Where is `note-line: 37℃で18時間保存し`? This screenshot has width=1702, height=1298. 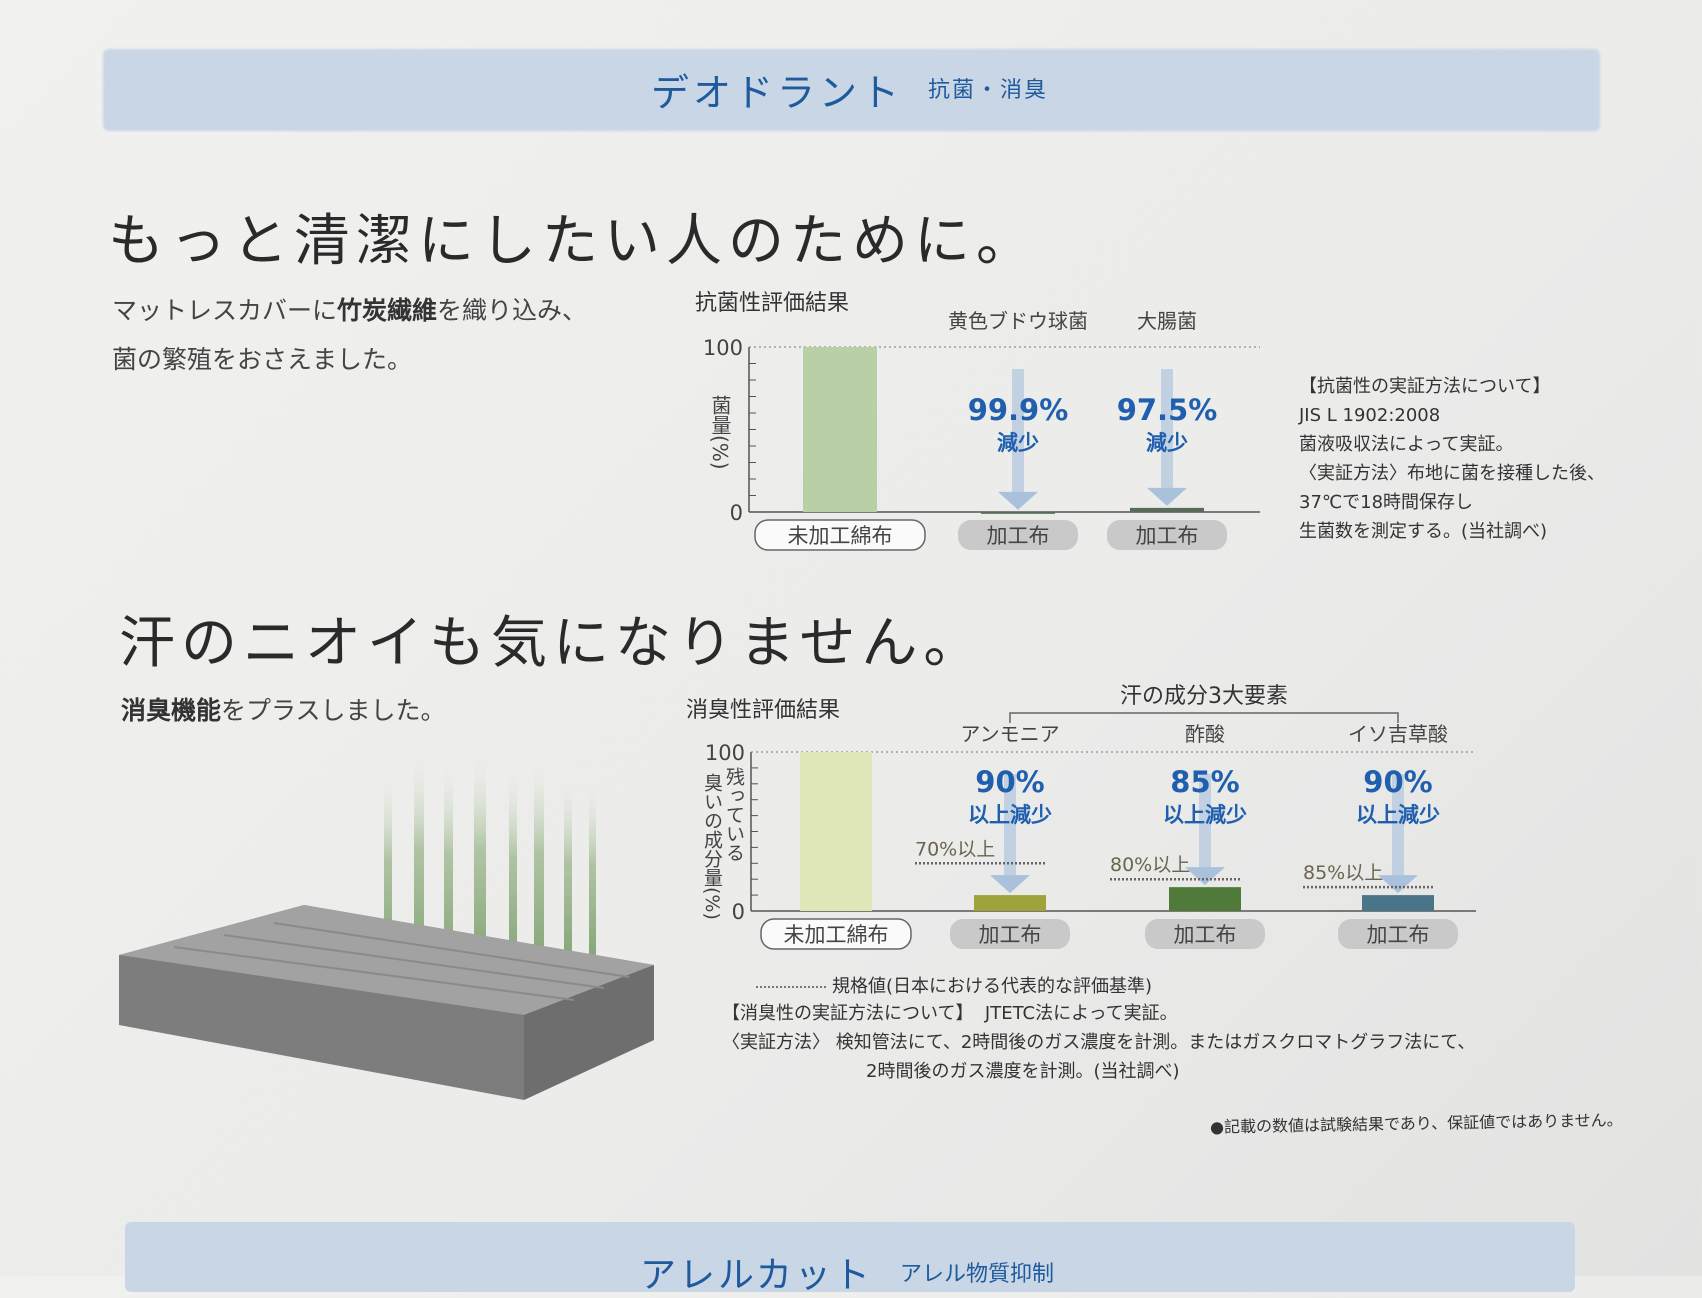 note-line: 37℃で18時間保存し is located at coordinates (1386, 502).